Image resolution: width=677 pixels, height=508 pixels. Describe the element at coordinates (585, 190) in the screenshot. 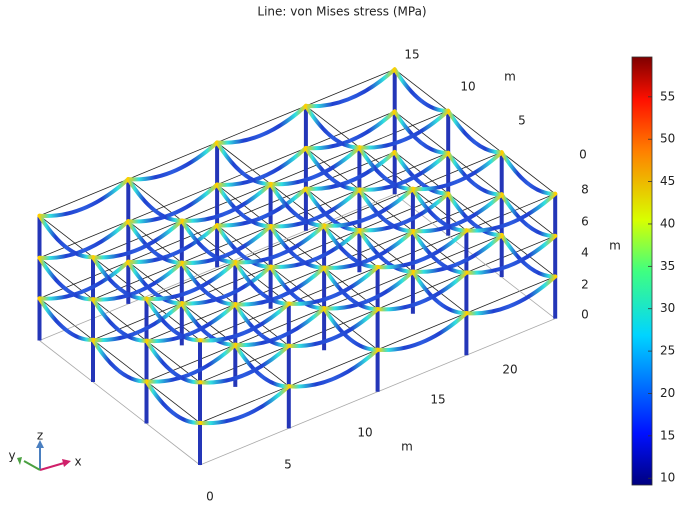

I see `z-tick-label: 8` at that location.